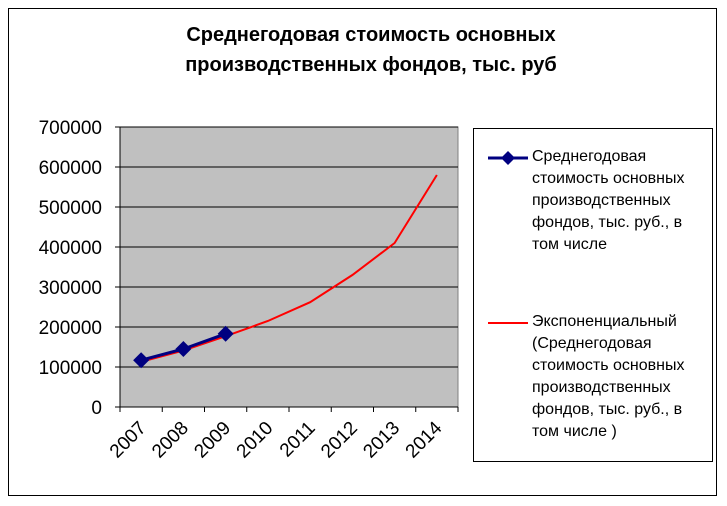 This screenshot has height=506, width=727. I want to click on y-tick-label: 600000, so click(70, 168).